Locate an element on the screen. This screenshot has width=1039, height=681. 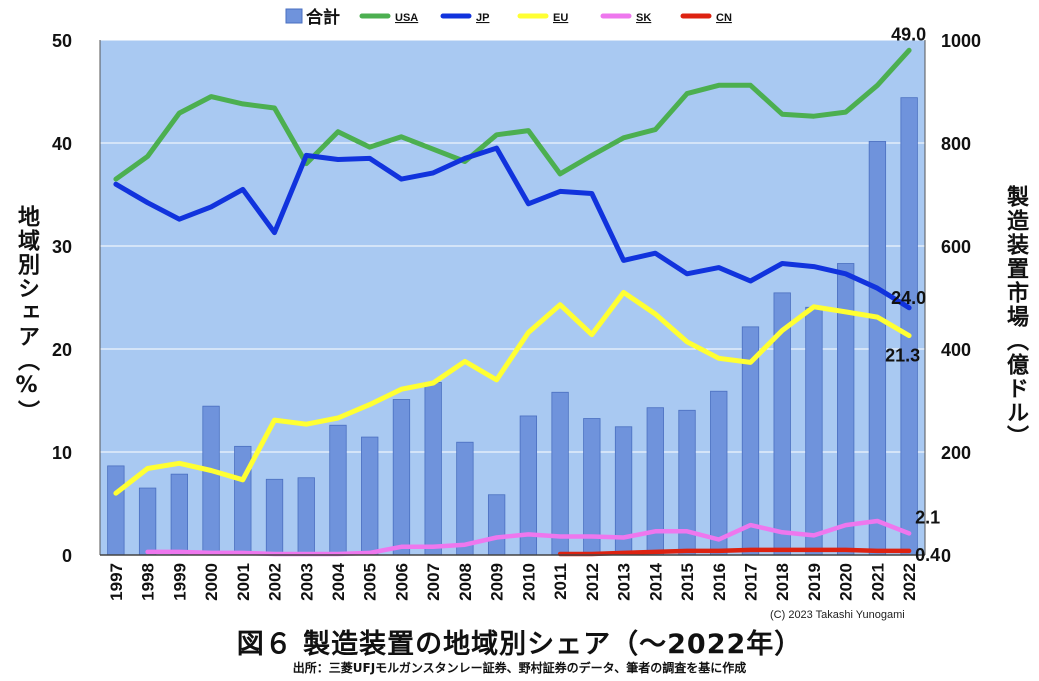
end-label-sk: 2.1 is located at coordinates (927, 517).